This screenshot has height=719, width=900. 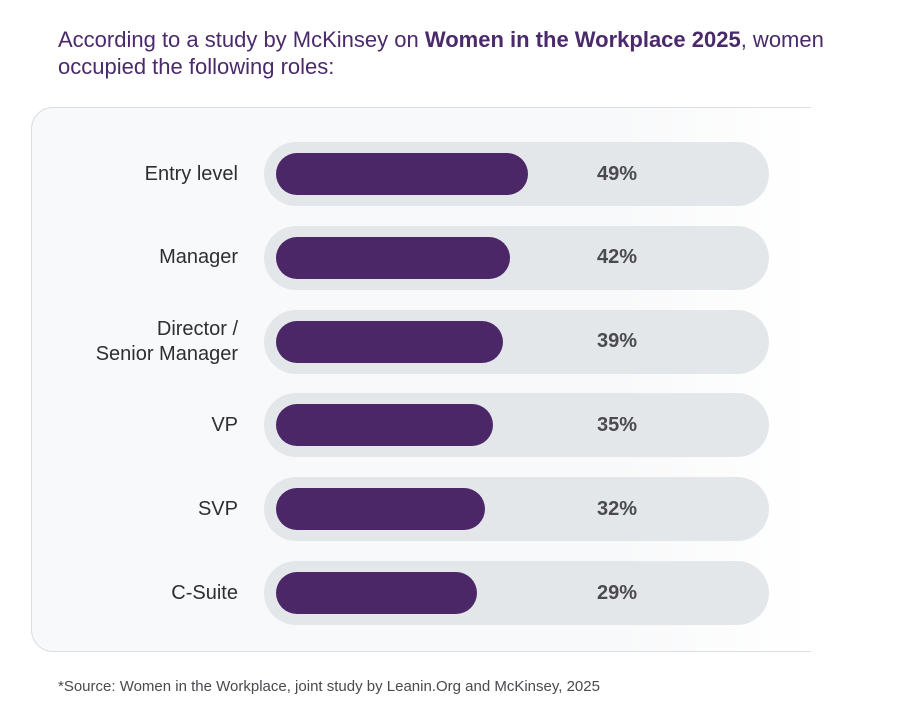 I want to click on category-label: C-Suite, so click(x=204, y=592).